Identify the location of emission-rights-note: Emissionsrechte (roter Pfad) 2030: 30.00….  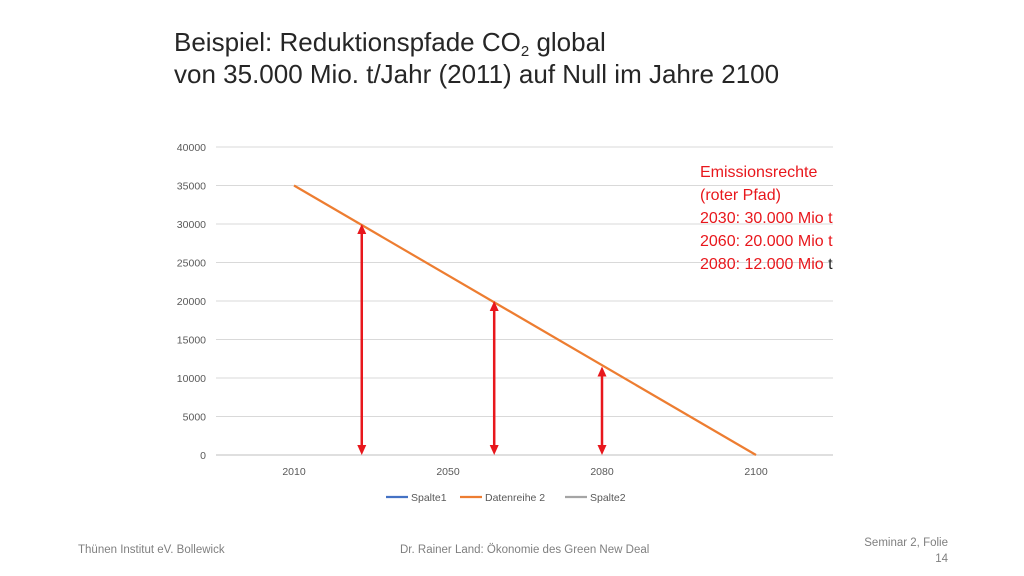
(766, 218).